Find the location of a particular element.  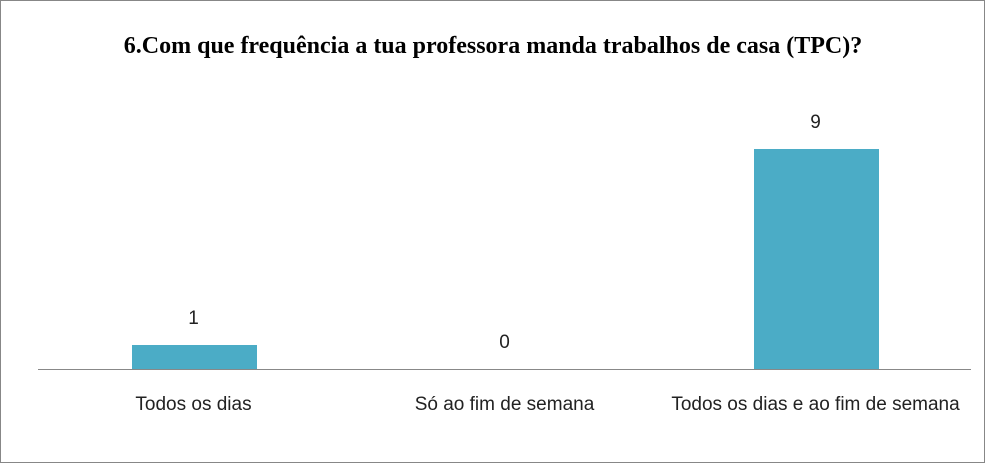

data-label: 0 is located at coordinates (504, 342).